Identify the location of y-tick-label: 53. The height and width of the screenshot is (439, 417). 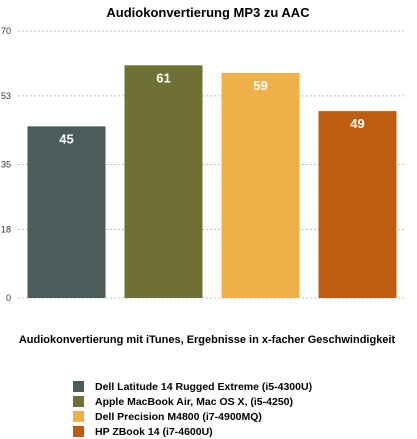
(6, 96).